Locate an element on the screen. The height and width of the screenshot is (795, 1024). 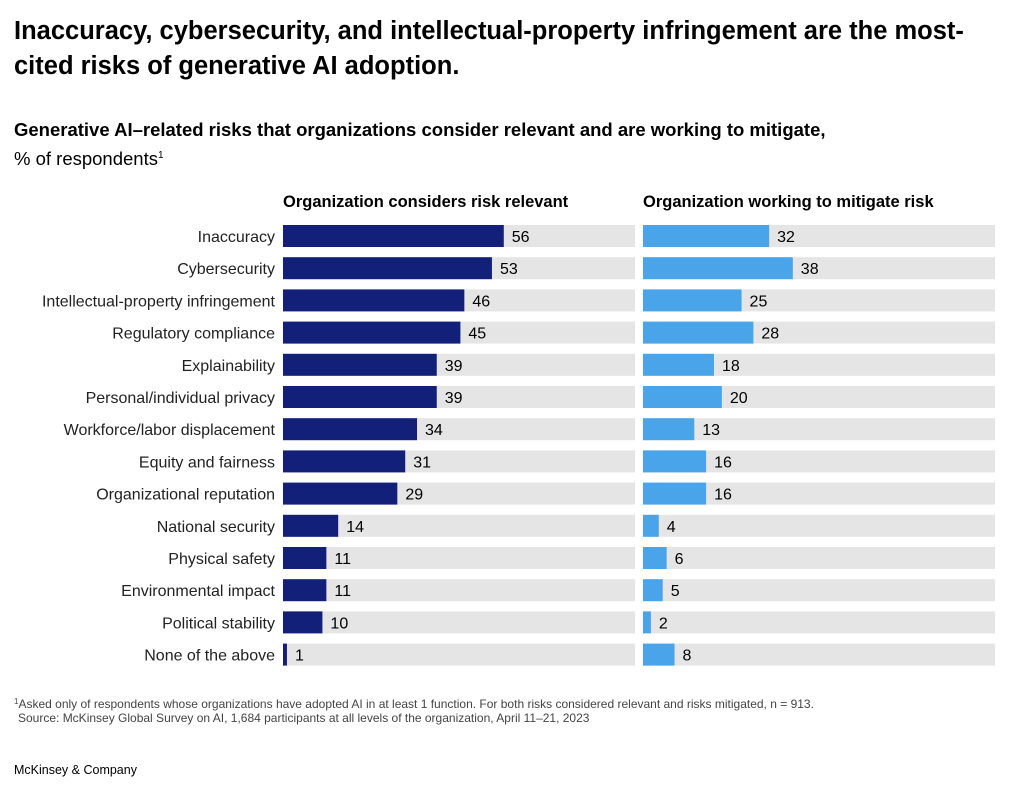
category-label: Physical safety is located at coordinates (221, 559).